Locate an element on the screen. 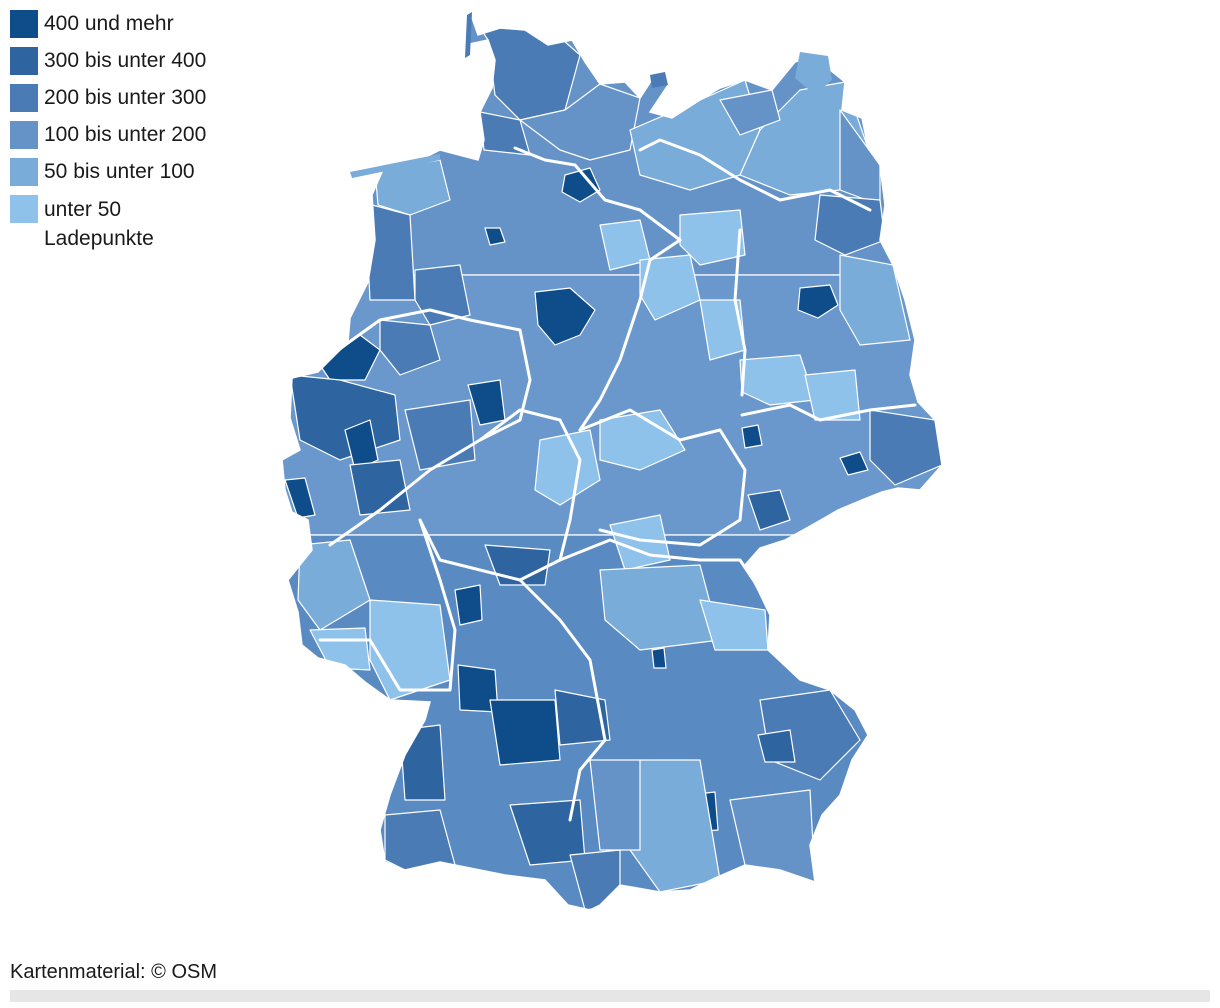 This screenshot has width=1220, height=1008. district-vogtland is located at coordinates (769, 510).